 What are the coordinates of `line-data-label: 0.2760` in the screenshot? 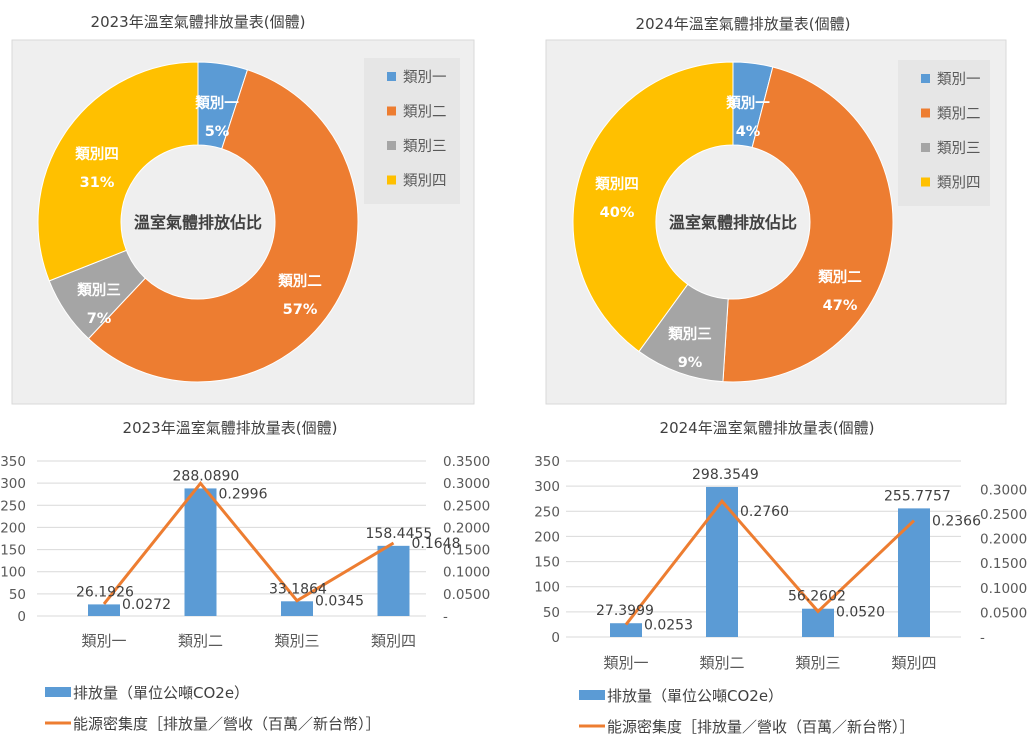 It's located at (764, 512).